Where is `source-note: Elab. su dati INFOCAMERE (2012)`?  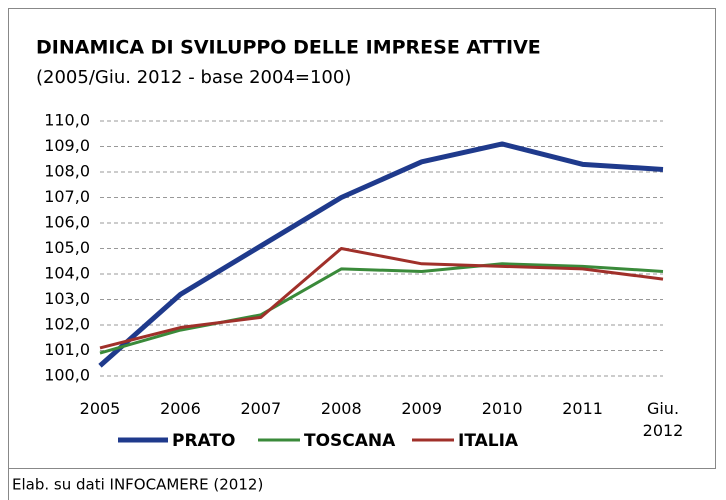 source-note: Elab. su dati INFOCAMERE (2012) is located at coordinates (137, 485).